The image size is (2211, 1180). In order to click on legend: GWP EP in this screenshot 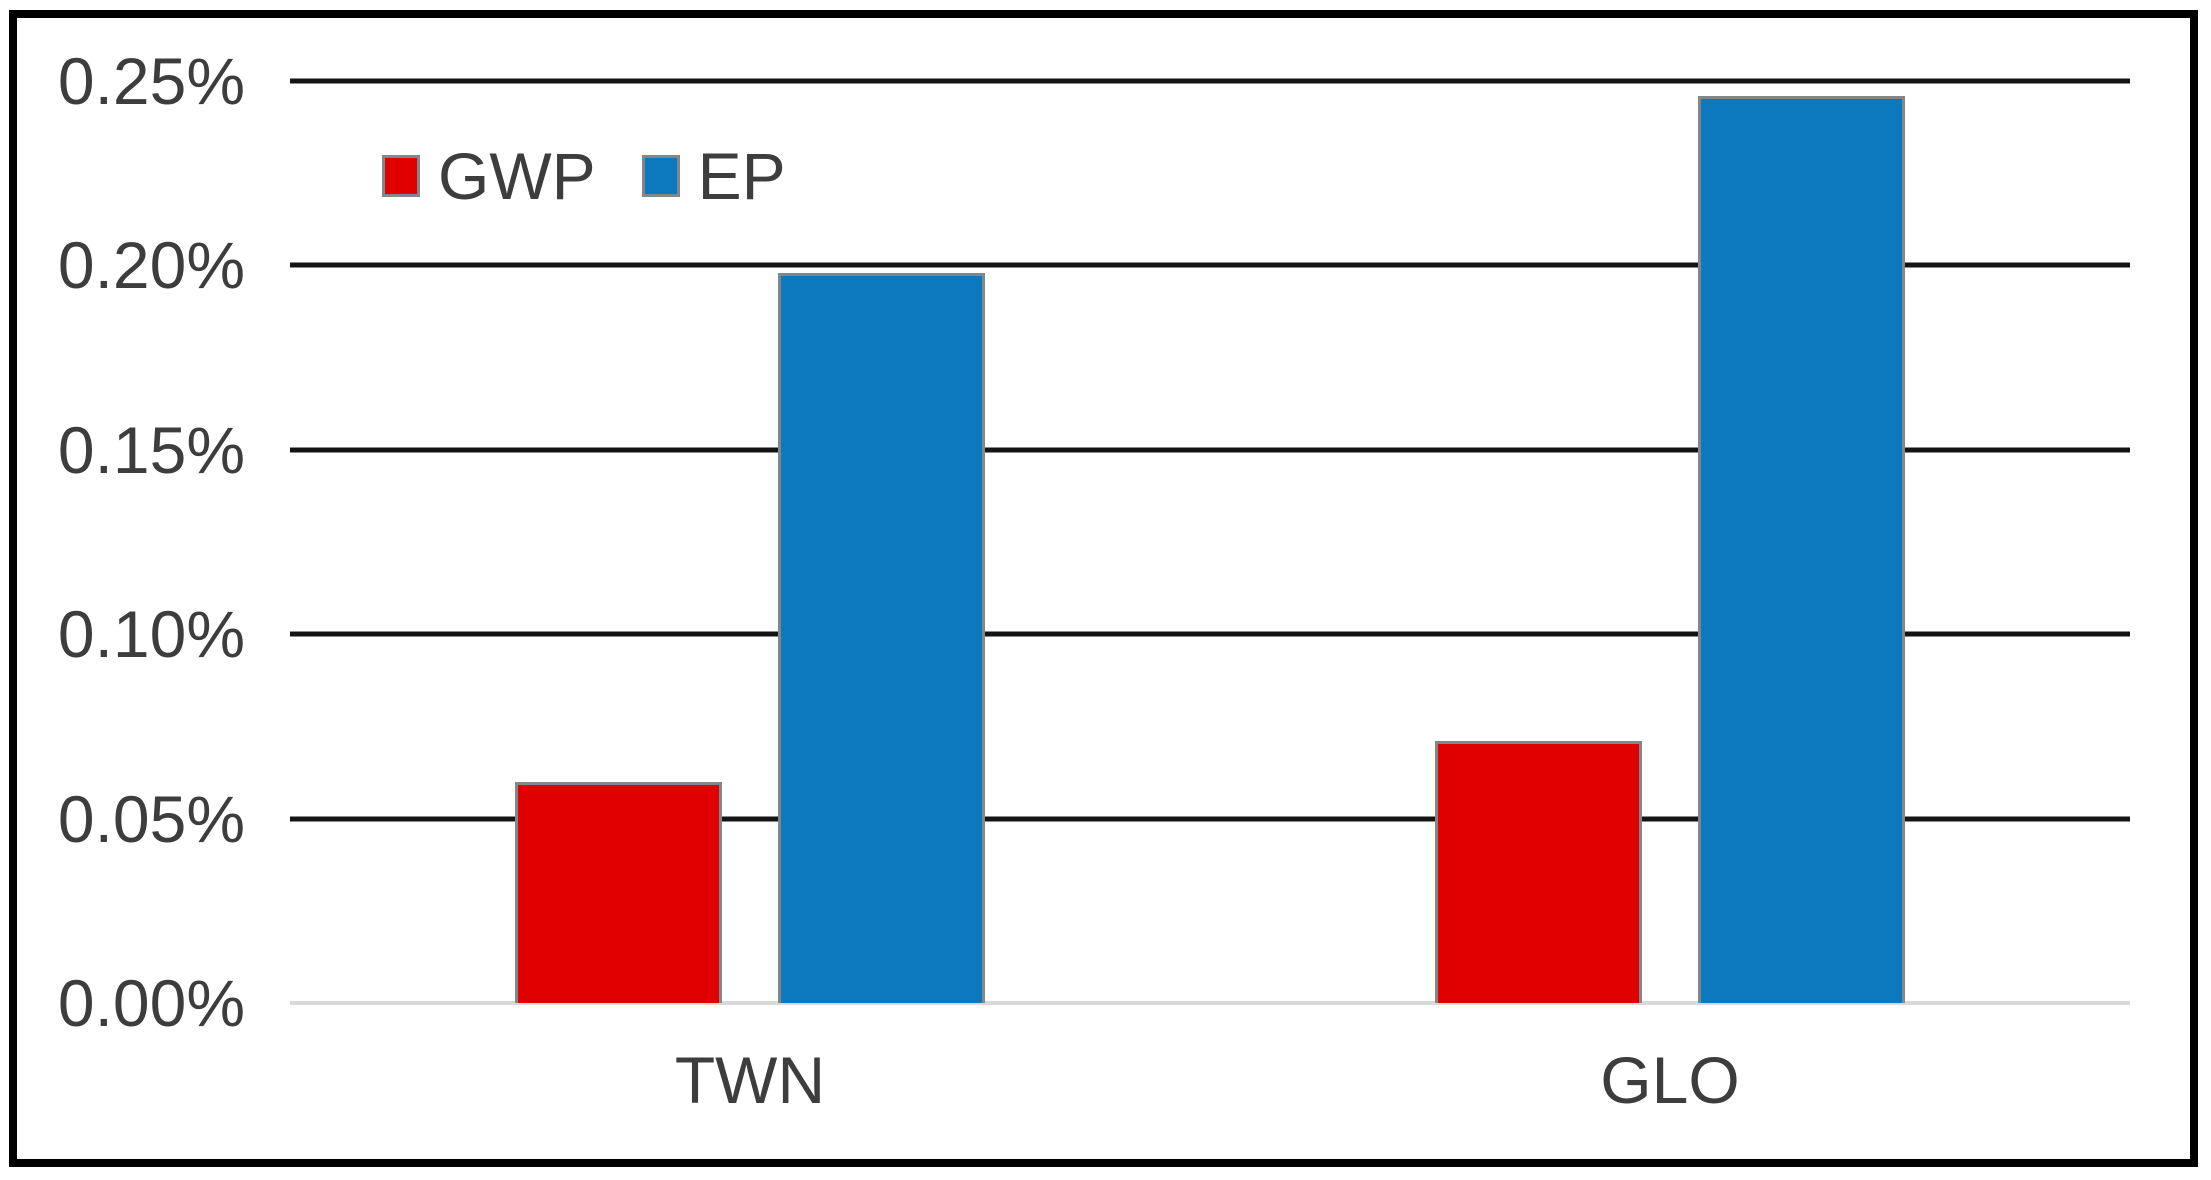, I will do `click(584, 176)`.